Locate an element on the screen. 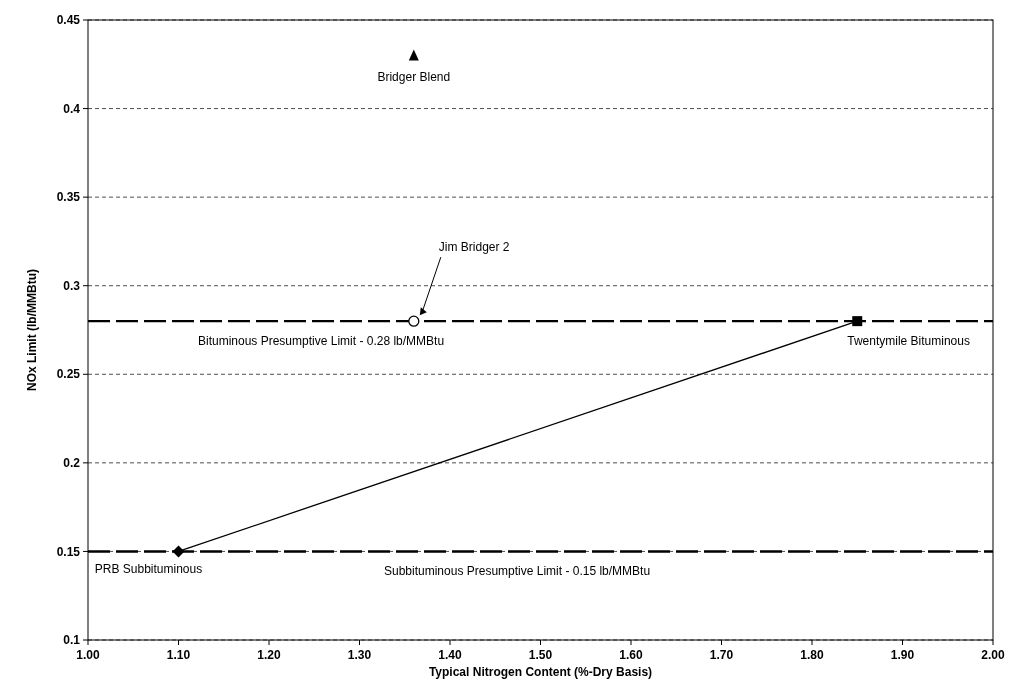 The image size is (1012, 682). x-tick-label: 1.30 is located at coordinates (359, 655).